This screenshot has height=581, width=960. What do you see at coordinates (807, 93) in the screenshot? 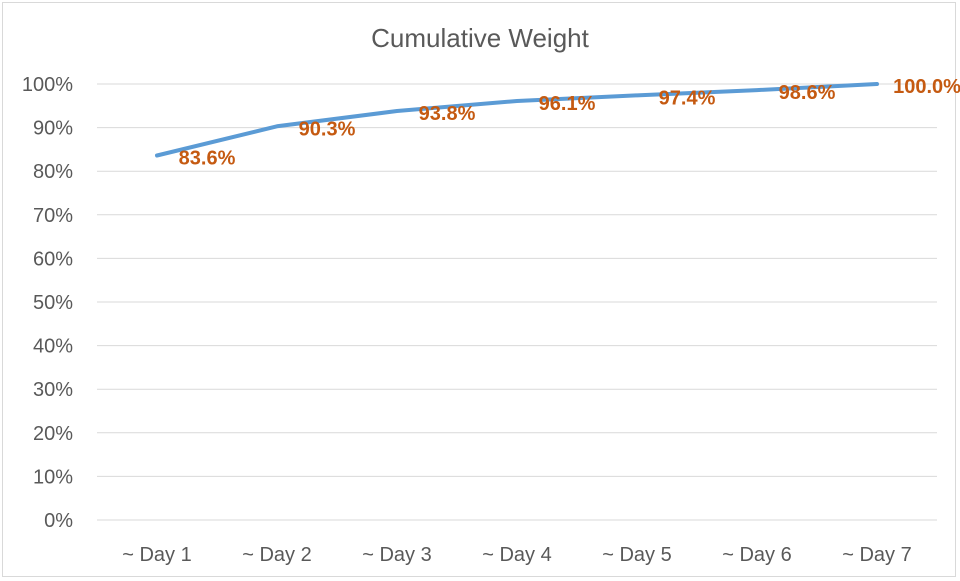
I see `data-label: 98.6%` at bounding box center [807, 93].